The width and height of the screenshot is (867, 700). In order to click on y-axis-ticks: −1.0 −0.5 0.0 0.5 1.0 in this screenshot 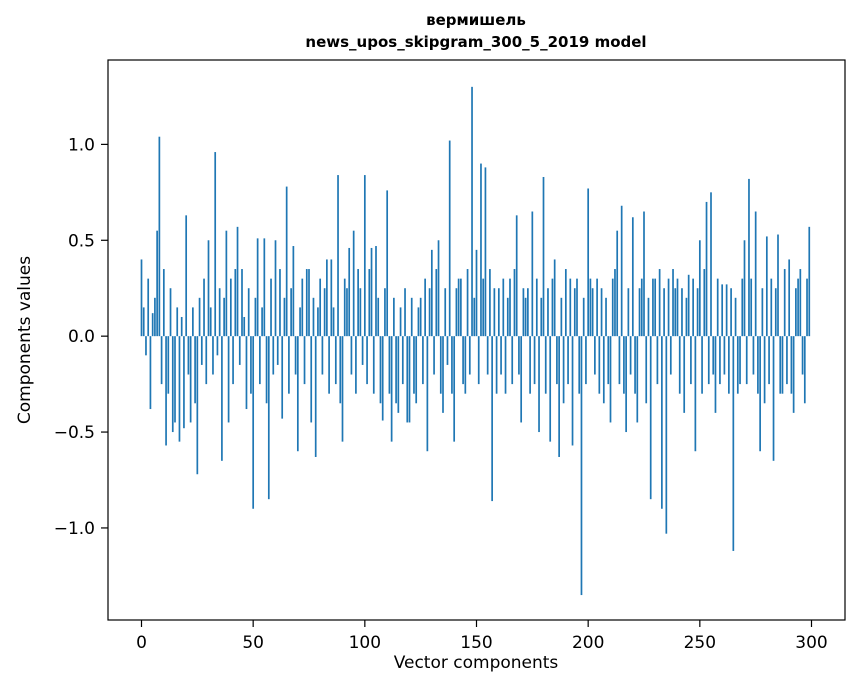, I will do `click(81, 337)`.